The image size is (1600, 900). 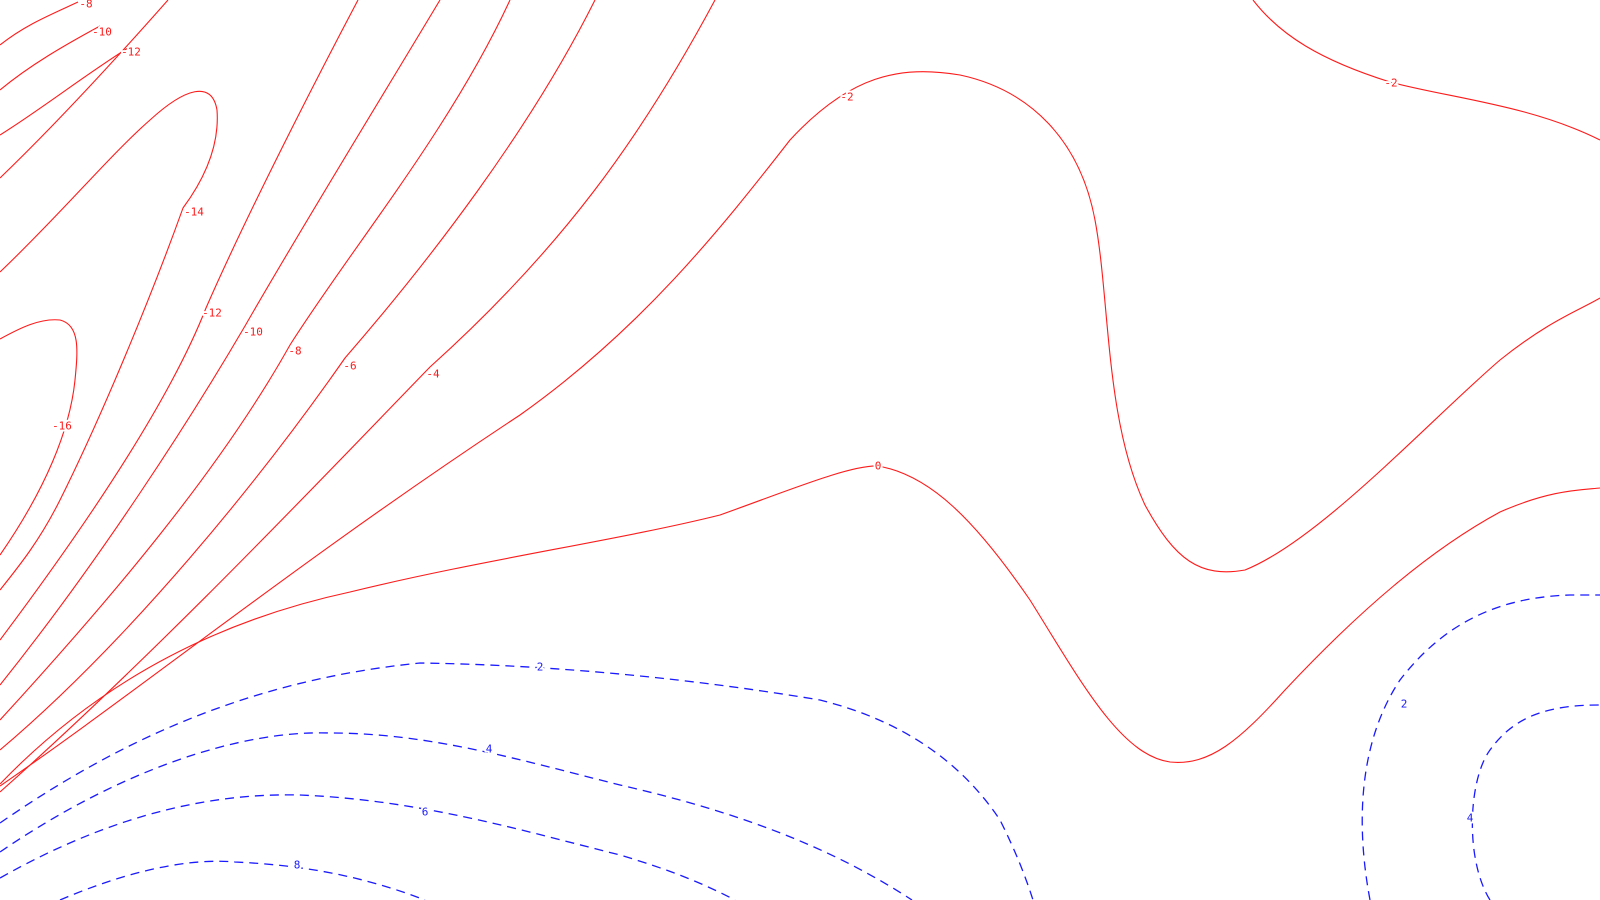 What do you see at coordinates (433, 374) in the screenshot?
I see `contour-label: -4` at bounding box center [433, 374].